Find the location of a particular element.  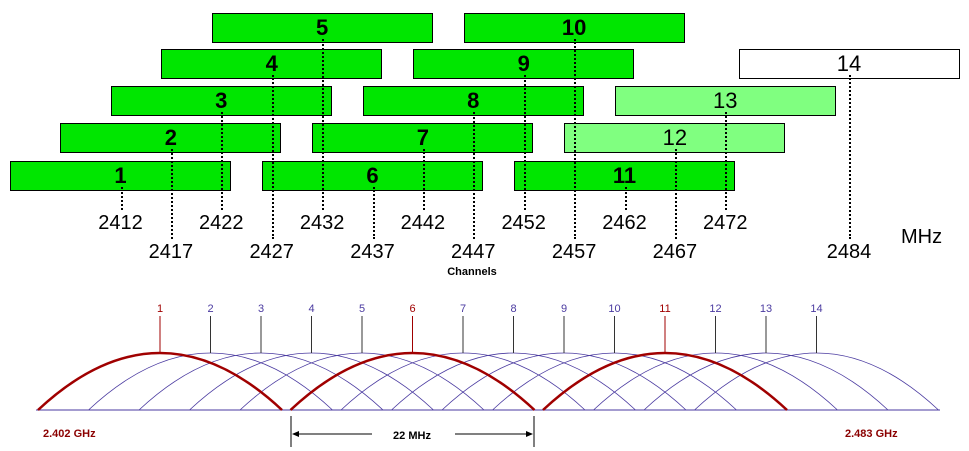

channel-number-8: 8 is located at coordinates (513, 309).